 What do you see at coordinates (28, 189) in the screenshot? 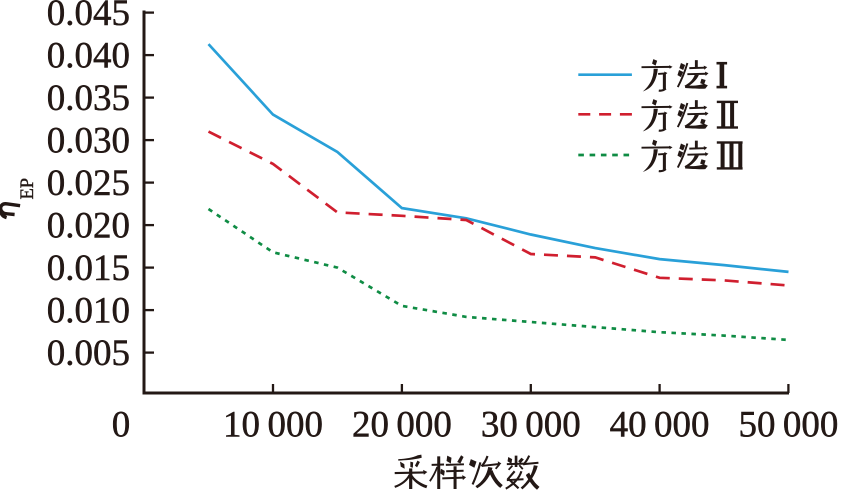
I see `svg-text: EP` at bounding box center [28, 189].